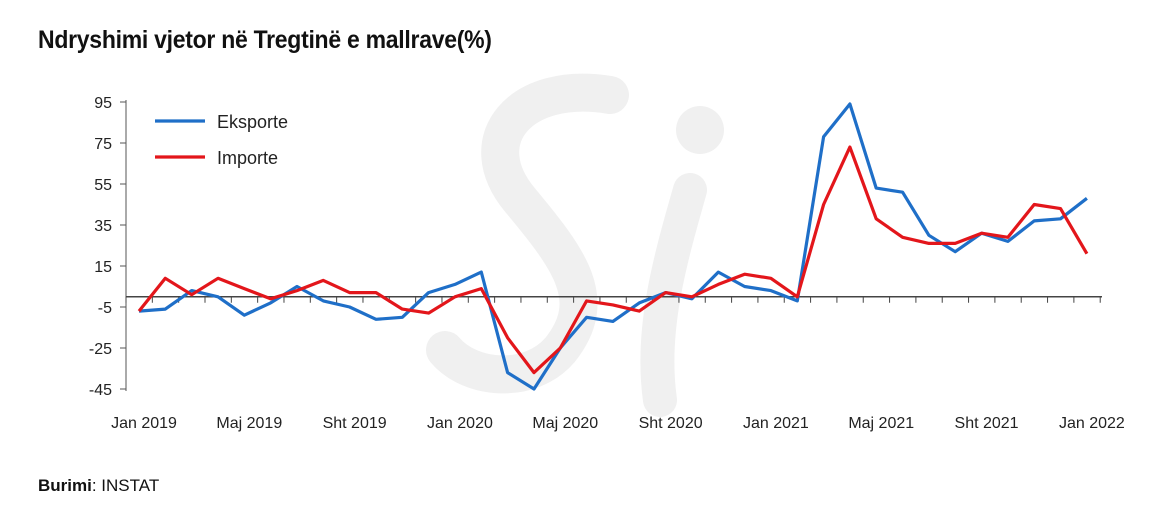  Describe the element at coordinates (700, 130) in the screenshot. I see `watermark-logo-dot` at that location.